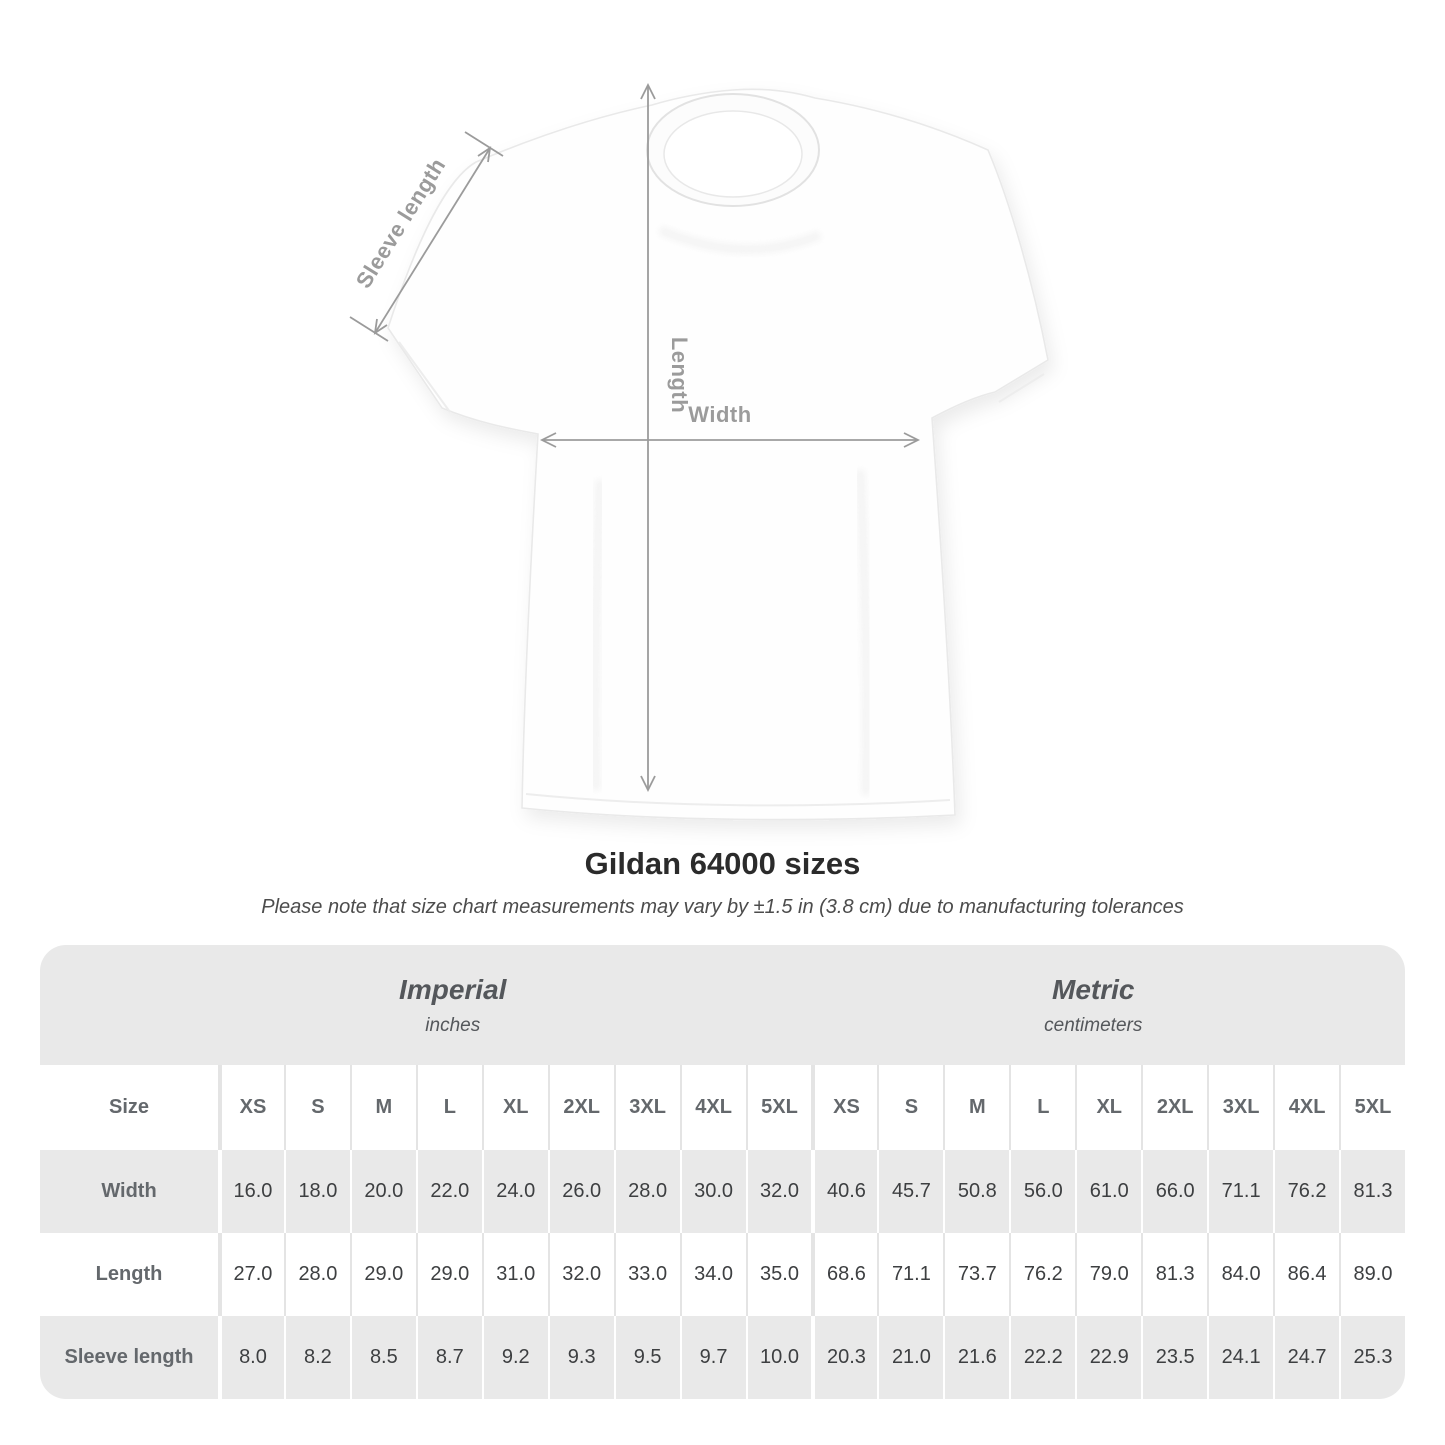 This screenshot has height=1445, width=1445. I want to click on metric-group: Metric centimeters, so click(1109, 1005).